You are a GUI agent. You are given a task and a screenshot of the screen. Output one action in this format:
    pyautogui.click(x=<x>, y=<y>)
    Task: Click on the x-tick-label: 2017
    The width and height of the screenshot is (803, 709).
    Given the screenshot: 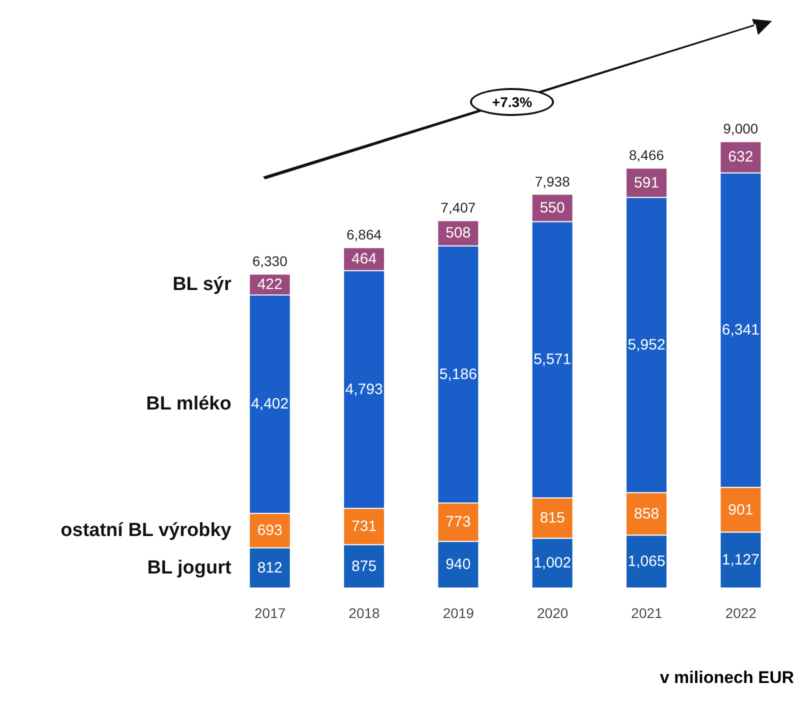 What is the action you would take?
    pyautogui.click(x=270, y=612)
    